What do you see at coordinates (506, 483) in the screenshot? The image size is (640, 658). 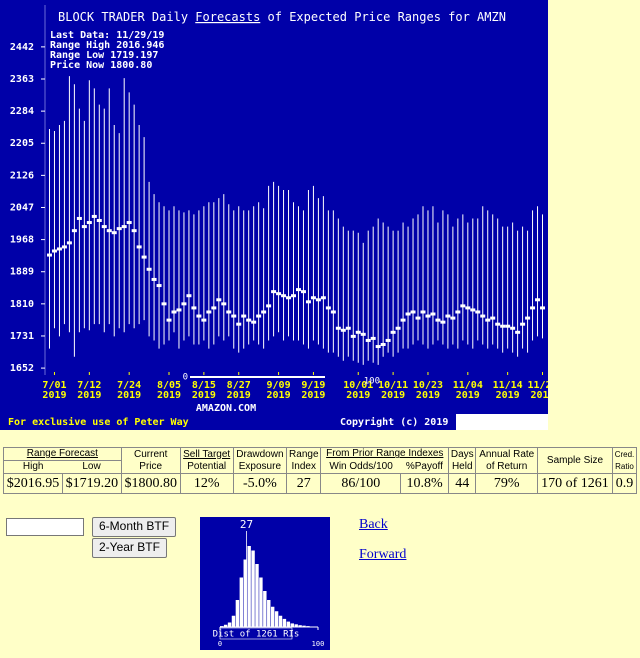 I see `data-cell: 79%` at bounding box center [506, 483].